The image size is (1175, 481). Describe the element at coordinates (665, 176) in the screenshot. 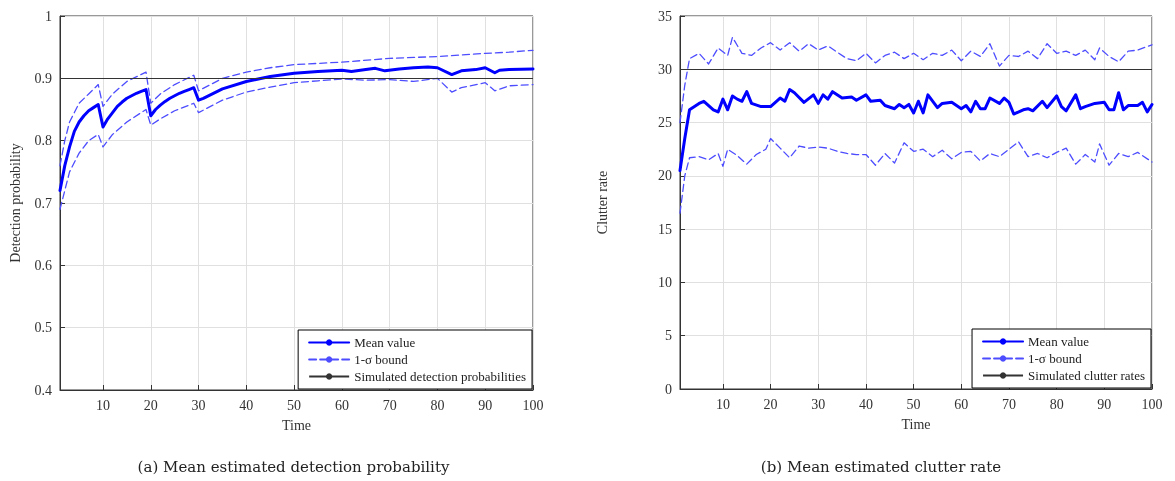

I see `y-tick-label: 20` at that location.